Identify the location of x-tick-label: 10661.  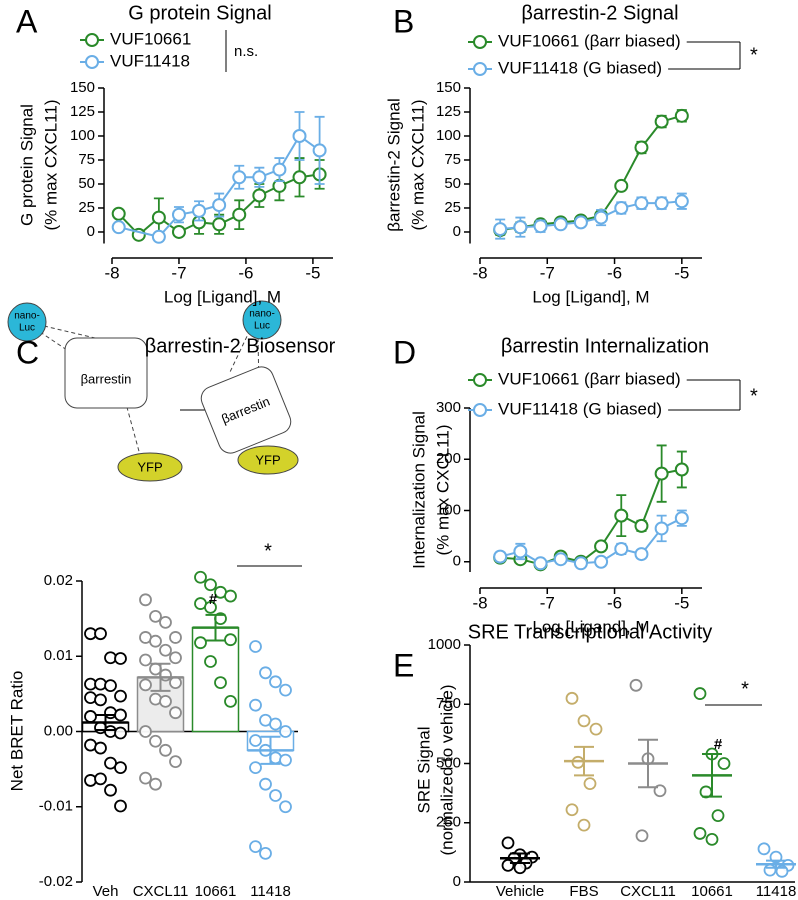
(712, 891).